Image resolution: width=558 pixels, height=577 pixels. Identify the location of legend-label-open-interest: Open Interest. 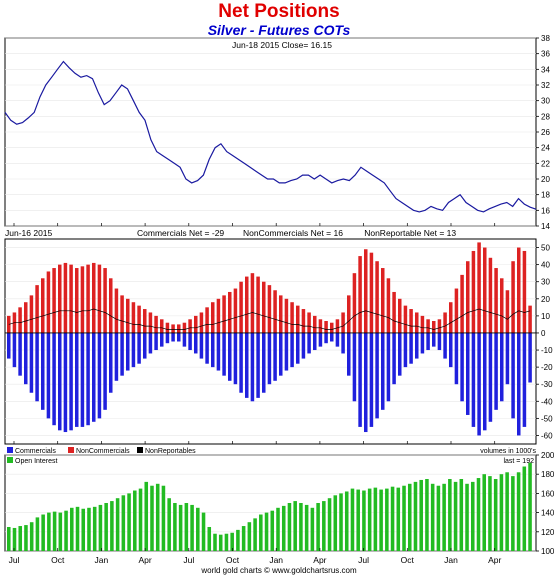
(36, 461).